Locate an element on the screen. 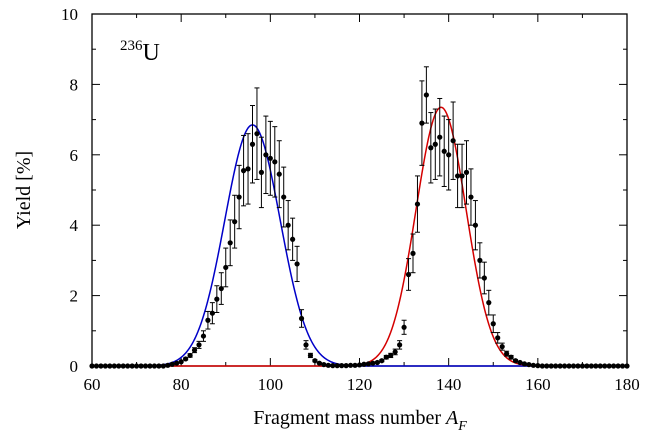 The height and width of the screenshot is (439, 645). y-axis-title: Yield [%] is located at coordinates (24, 190).